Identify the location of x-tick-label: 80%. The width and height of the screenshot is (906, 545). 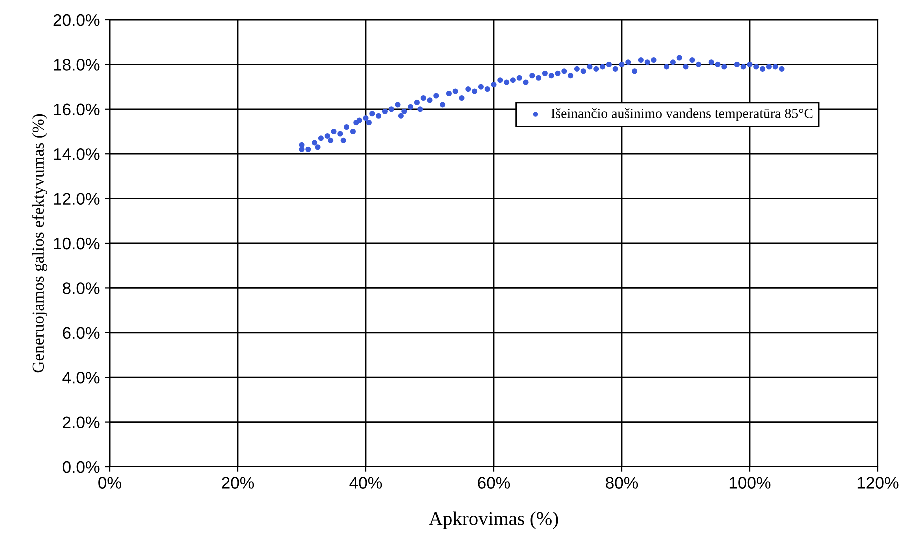
(622, 483).